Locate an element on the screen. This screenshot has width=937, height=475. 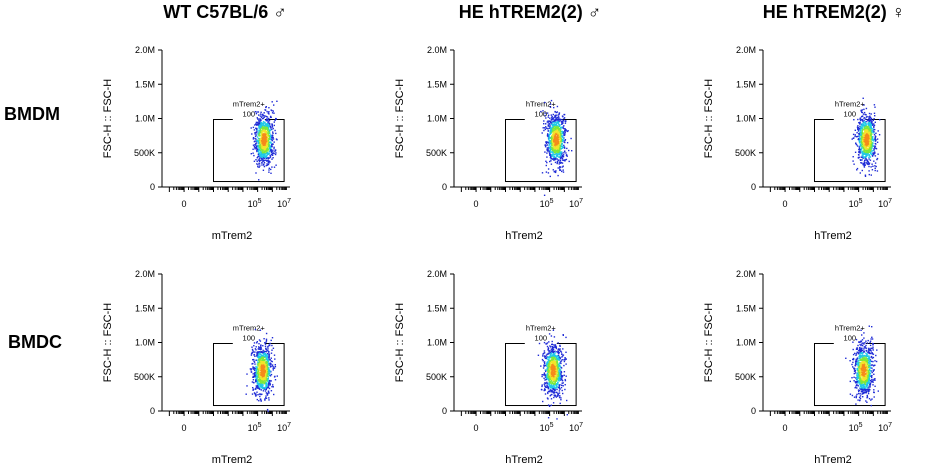
y-tick-label: 1.5M is located at coordinates (746, 84).